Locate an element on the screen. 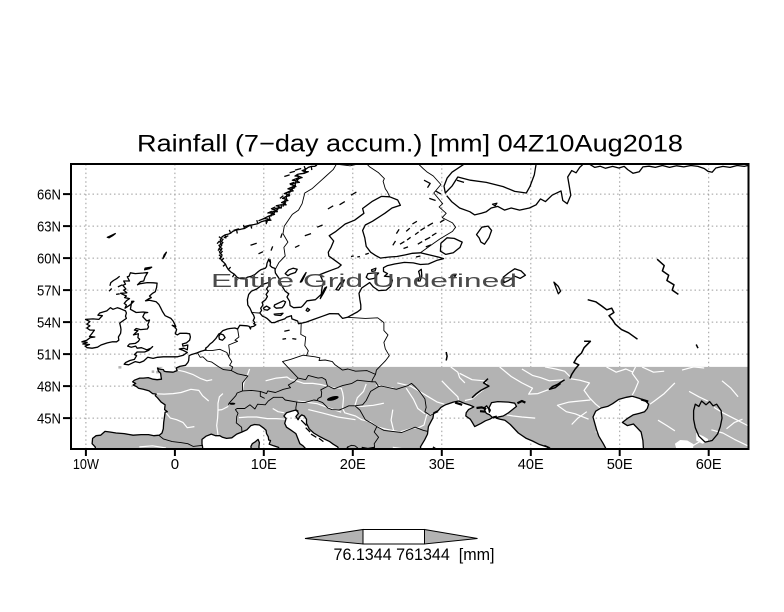 Image resolution: width=784 pixels, height=612 pixels. svg-text: 66N is located at coordinates (49, 194).